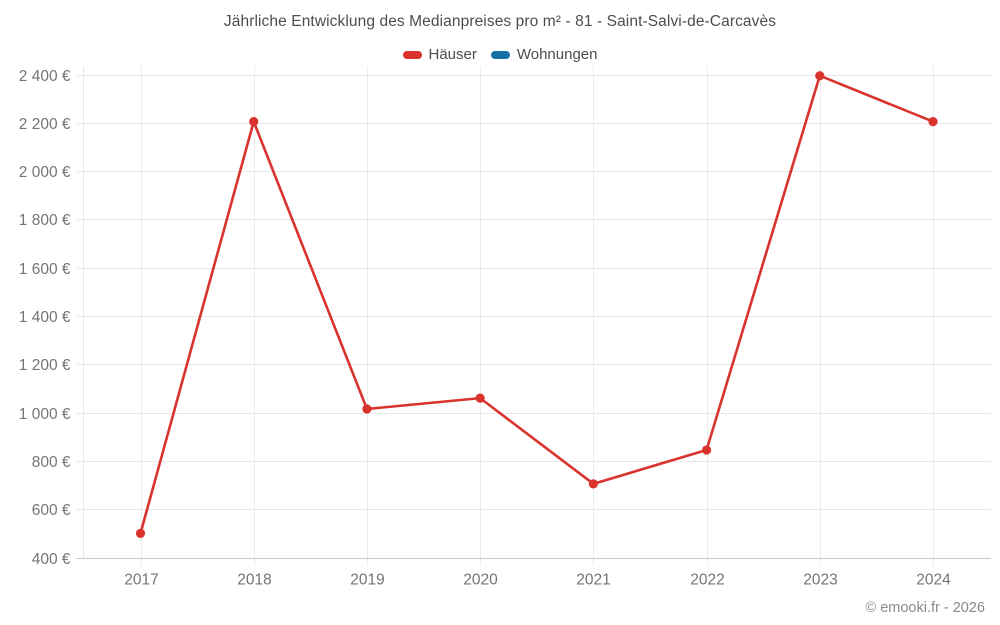 This screenshot has height=625, width=1000. I want to click on svg-text: 600 €, so click(51, 510).